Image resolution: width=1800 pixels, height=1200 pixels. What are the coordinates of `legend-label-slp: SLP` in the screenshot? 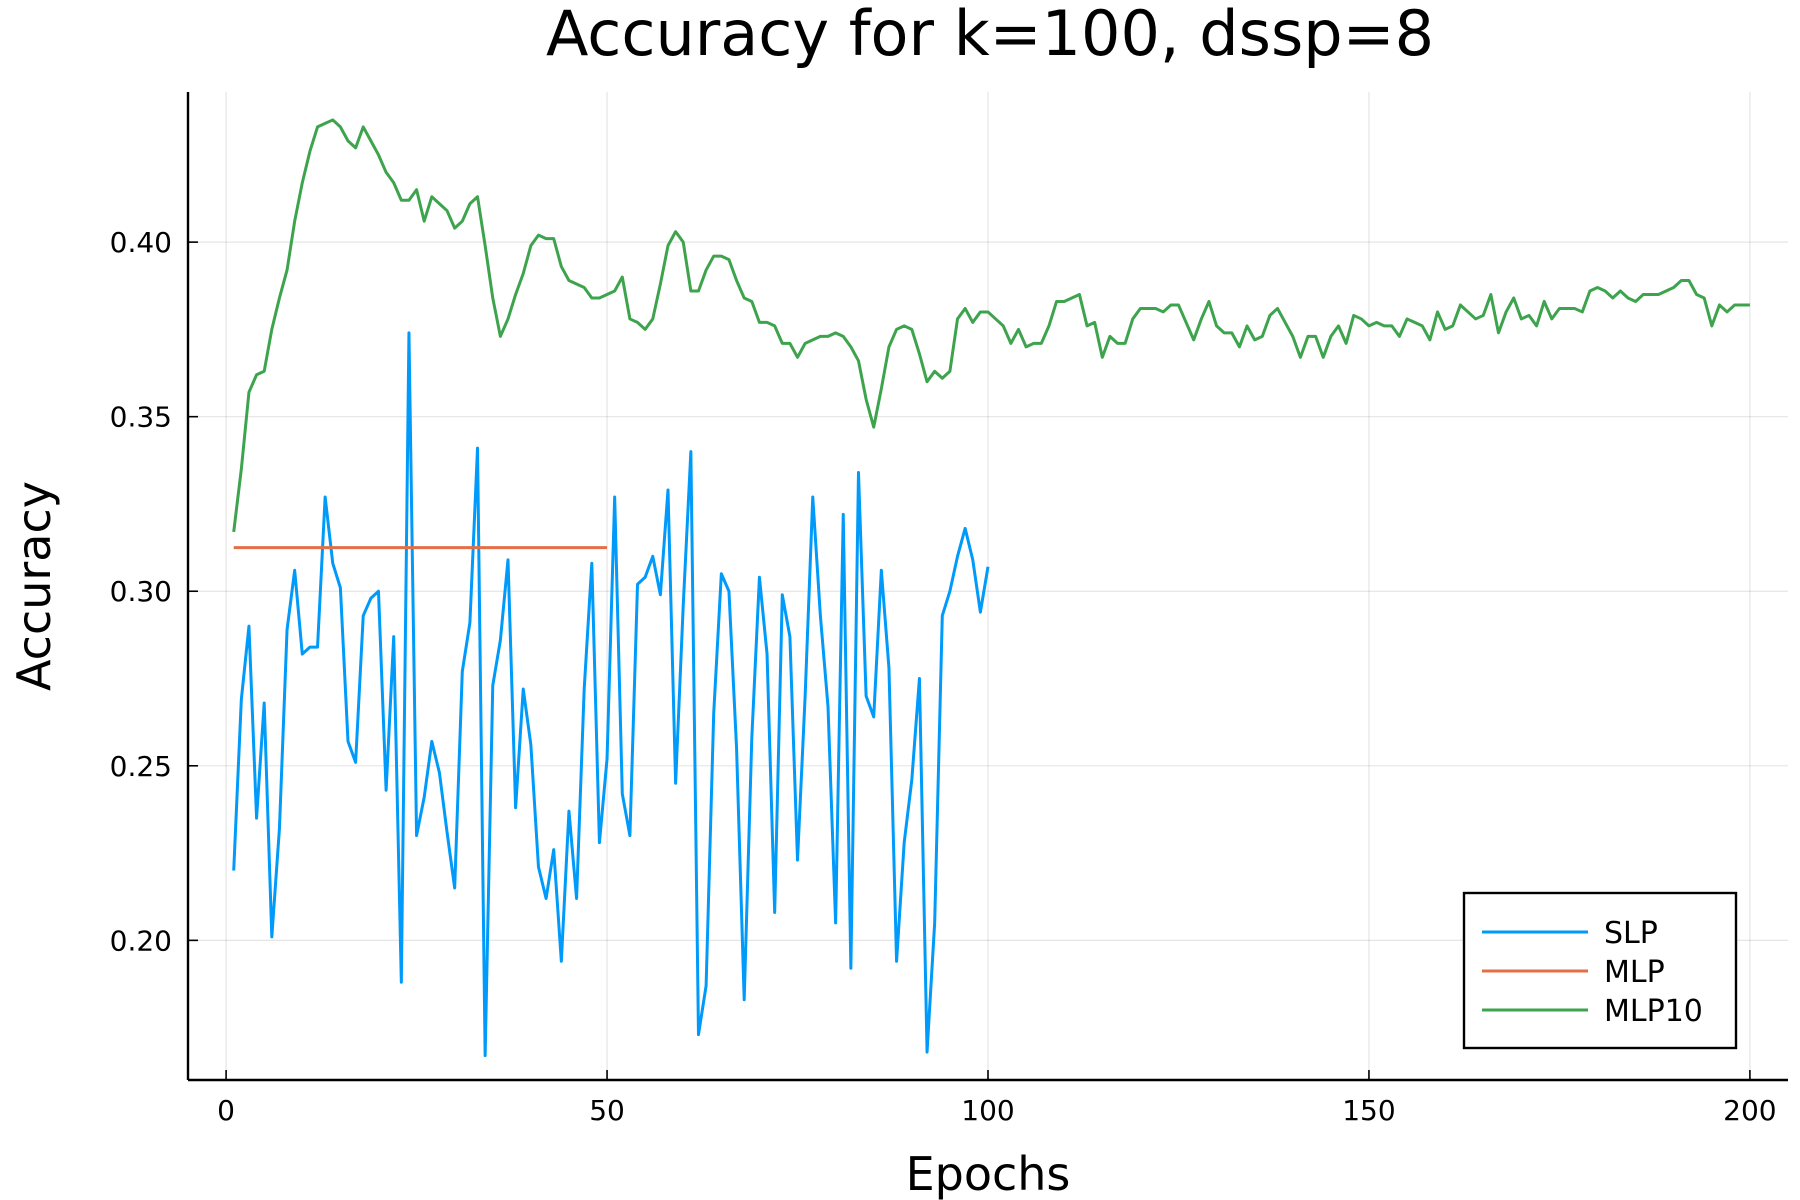 It's located at (1631, 933).